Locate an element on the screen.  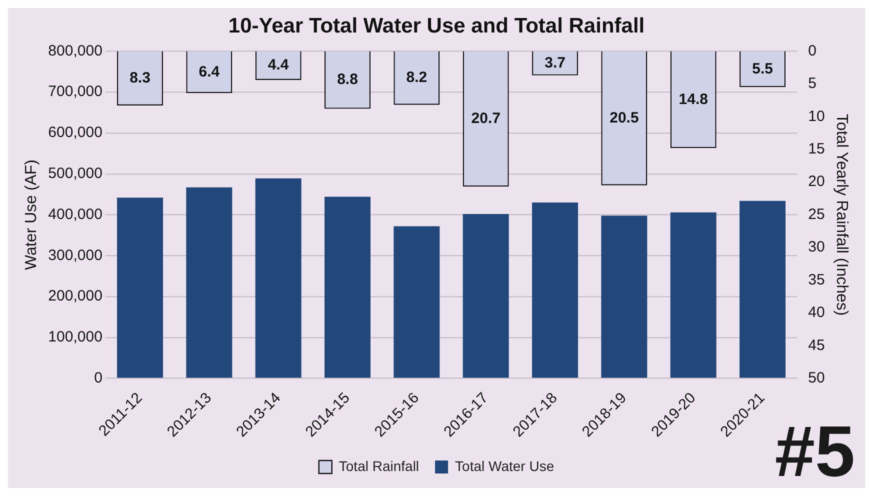
legend-label: Total Rainfall is located at coordinates (379, 466).